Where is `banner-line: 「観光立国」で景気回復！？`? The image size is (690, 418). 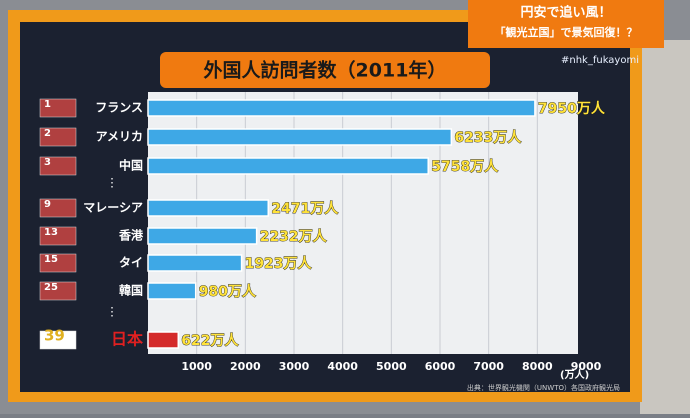 banner-line: 「観光立国」で景気回復！？ is located at coordinates (566, 32).